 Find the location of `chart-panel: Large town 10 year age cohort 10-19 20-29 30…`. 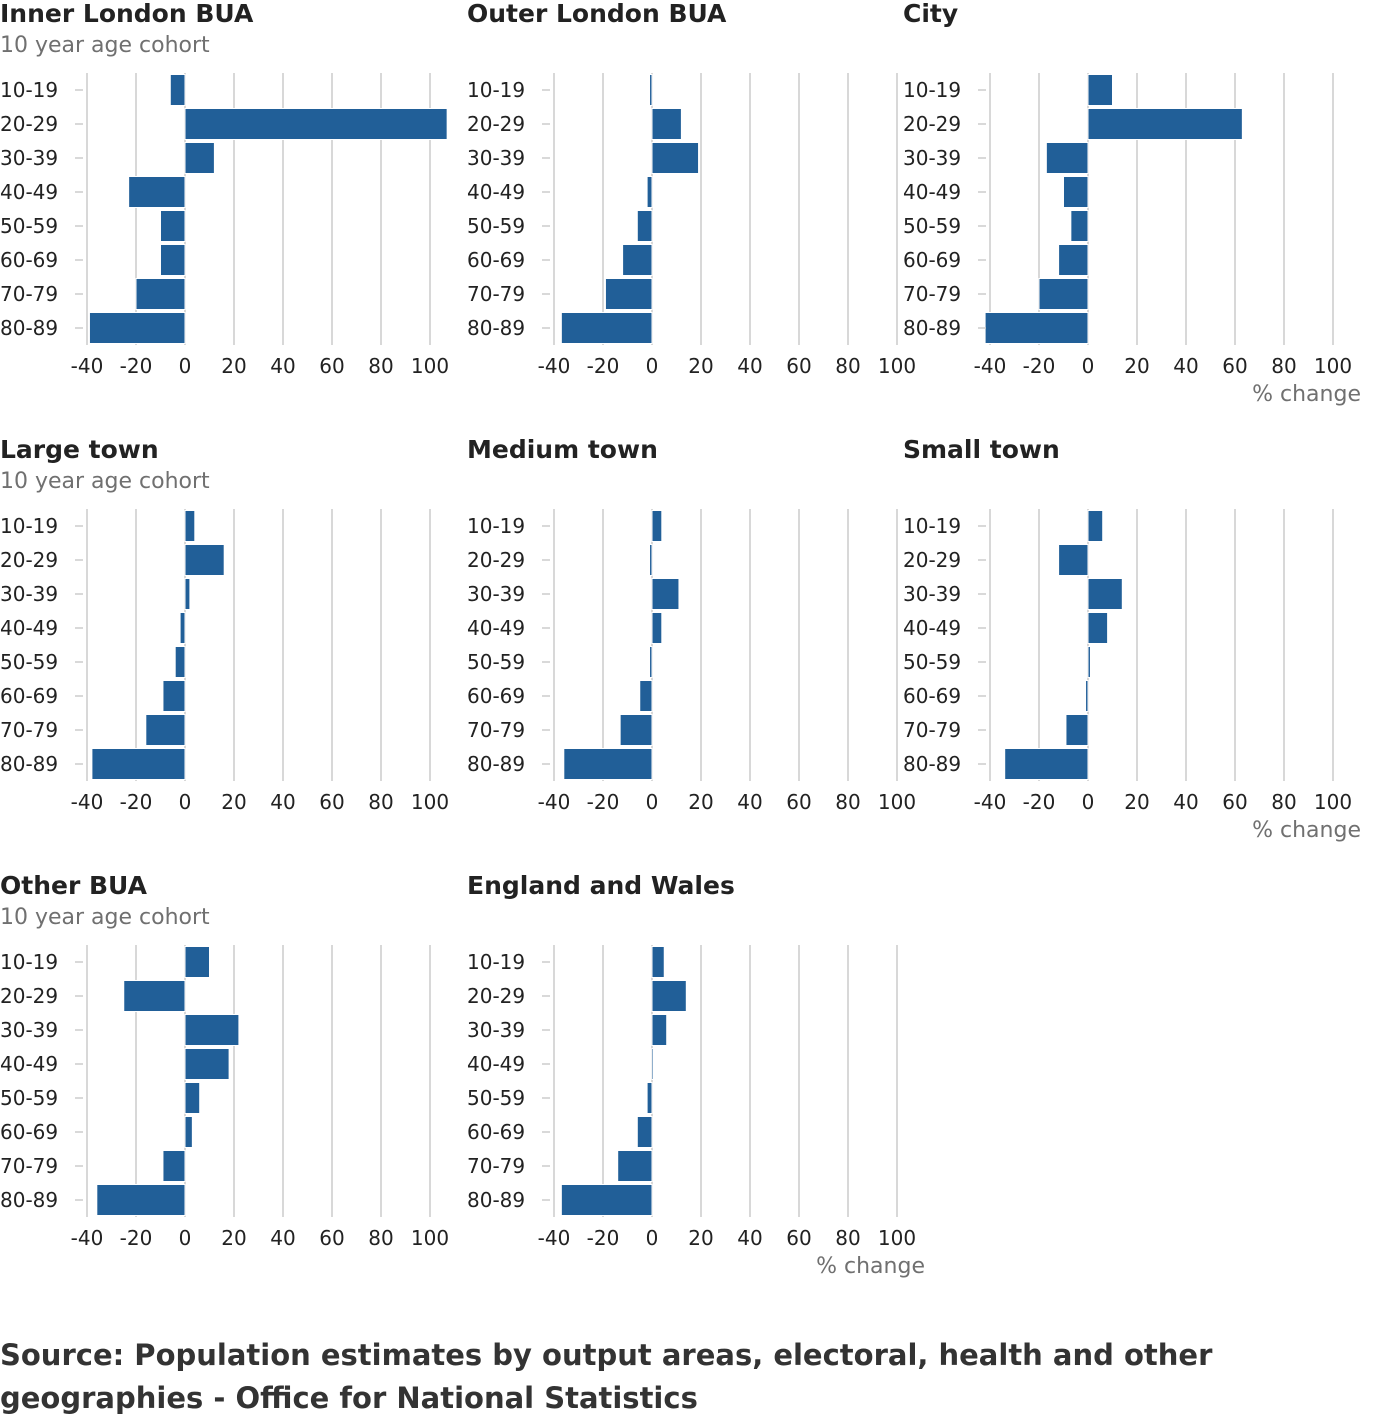

chart-panel: Large town 10 year age cohort 10-19 20-29 30… is located at coordinates (224, 624).